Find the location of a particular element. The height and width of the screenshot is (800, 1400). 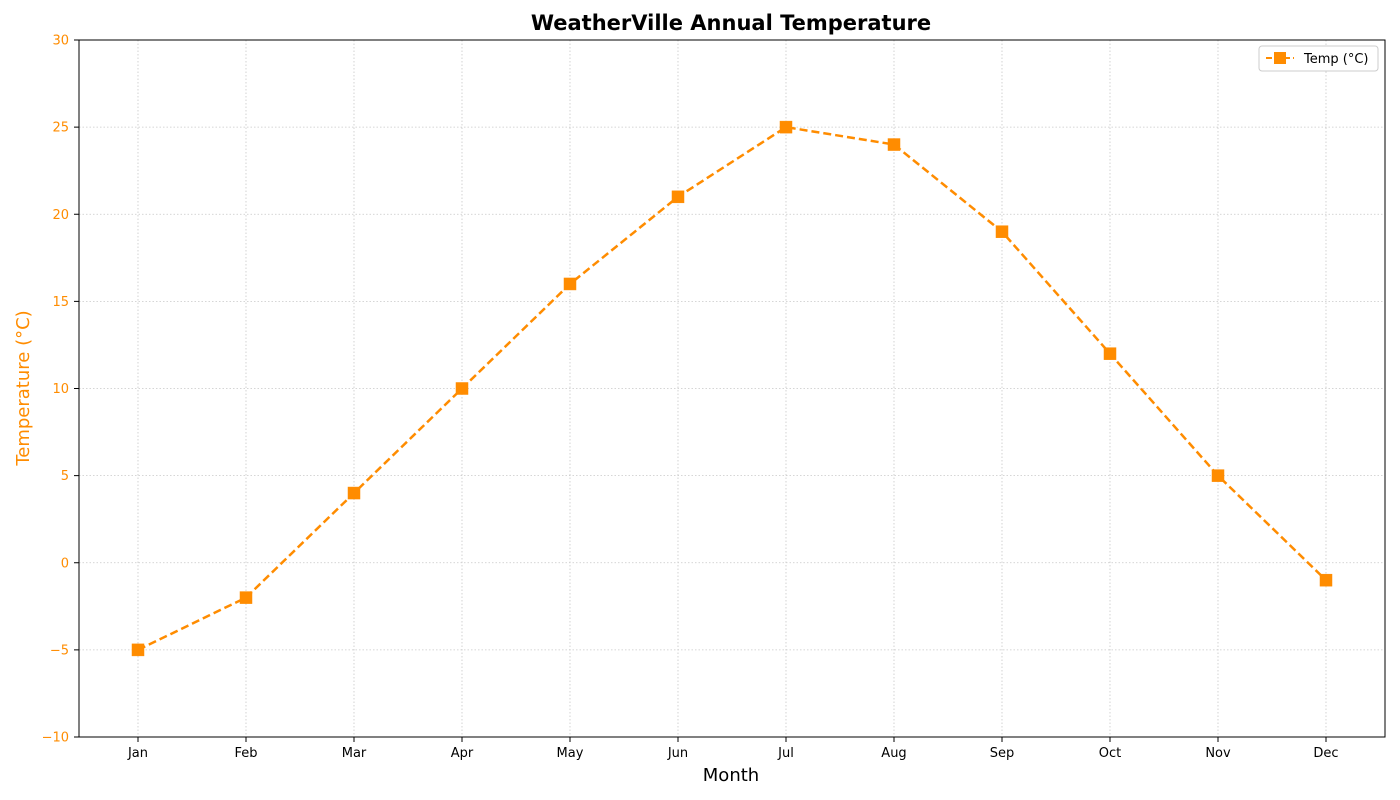

y-tick-label: 0 is located at coordinates (65, 563).